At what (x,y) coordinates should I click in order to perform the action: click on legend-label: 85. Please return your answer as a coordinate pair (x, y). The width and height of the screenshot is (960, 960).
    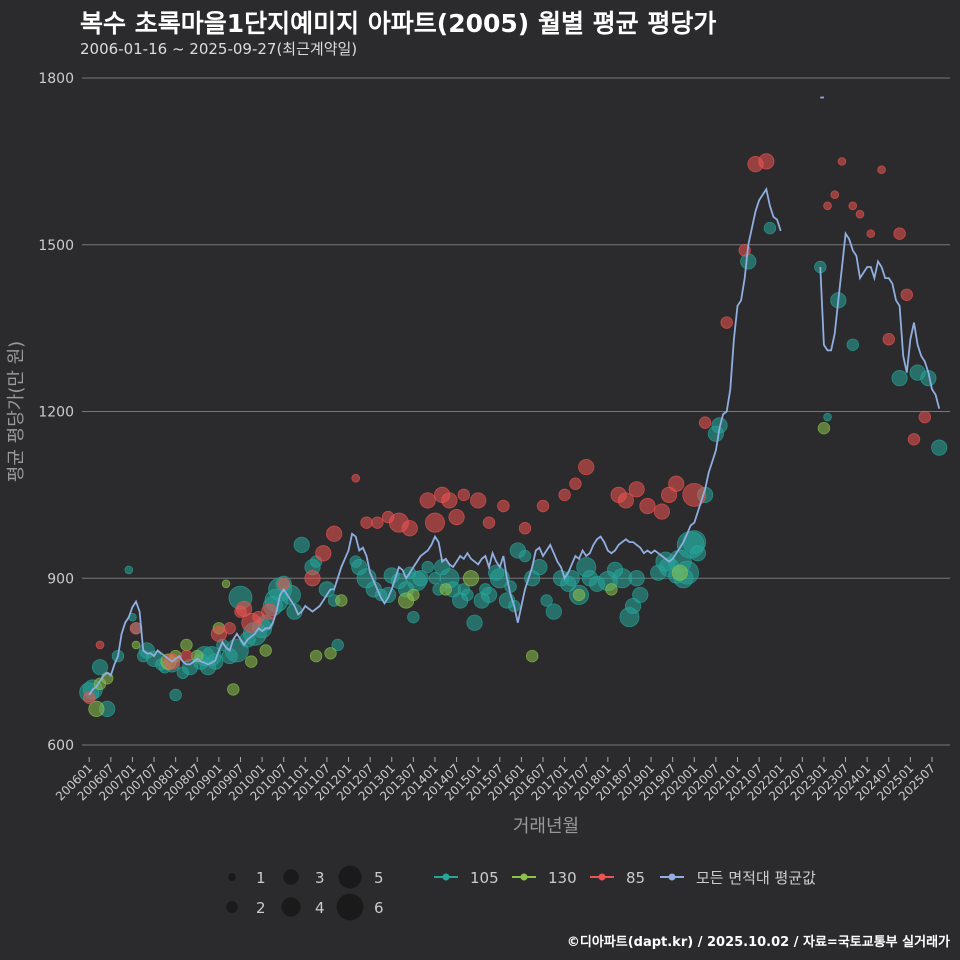
    Looking at the image, I should click on (635, 878).